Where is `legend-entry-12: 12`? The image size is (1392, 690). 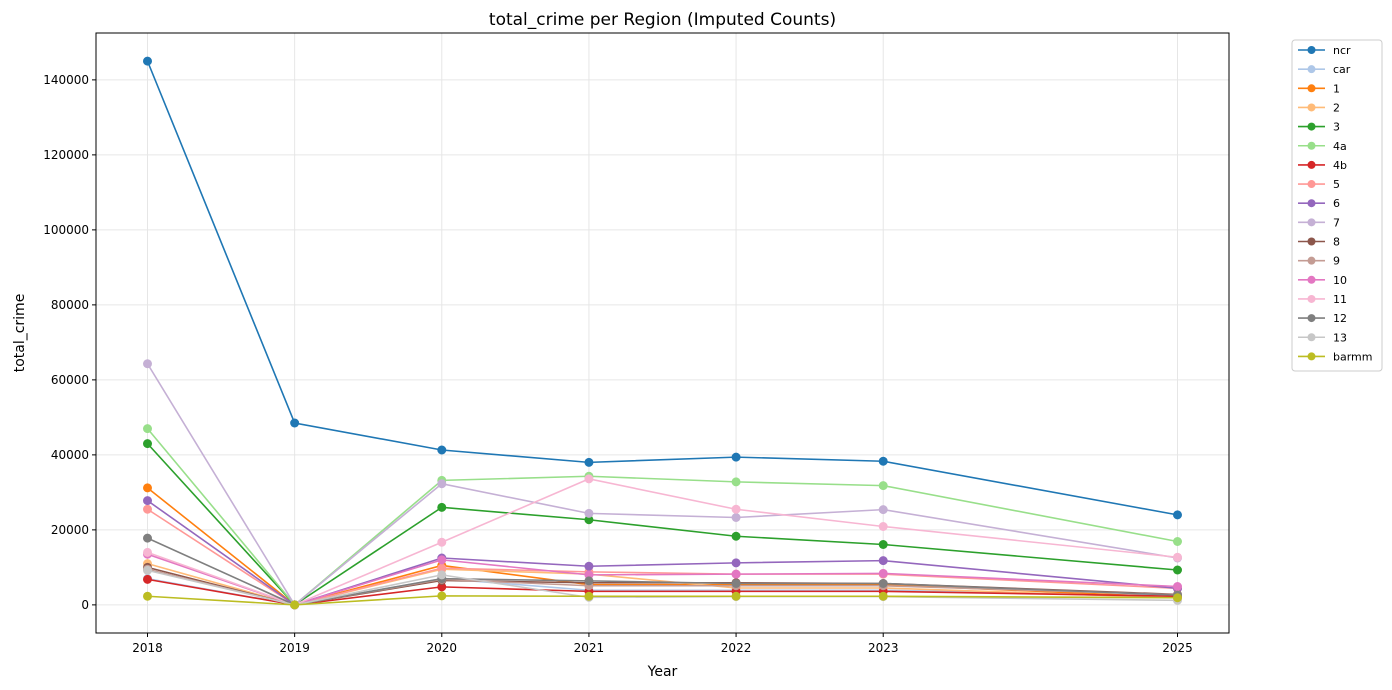 legend-entry-12: 12 is located at coordinates (1322, 318).